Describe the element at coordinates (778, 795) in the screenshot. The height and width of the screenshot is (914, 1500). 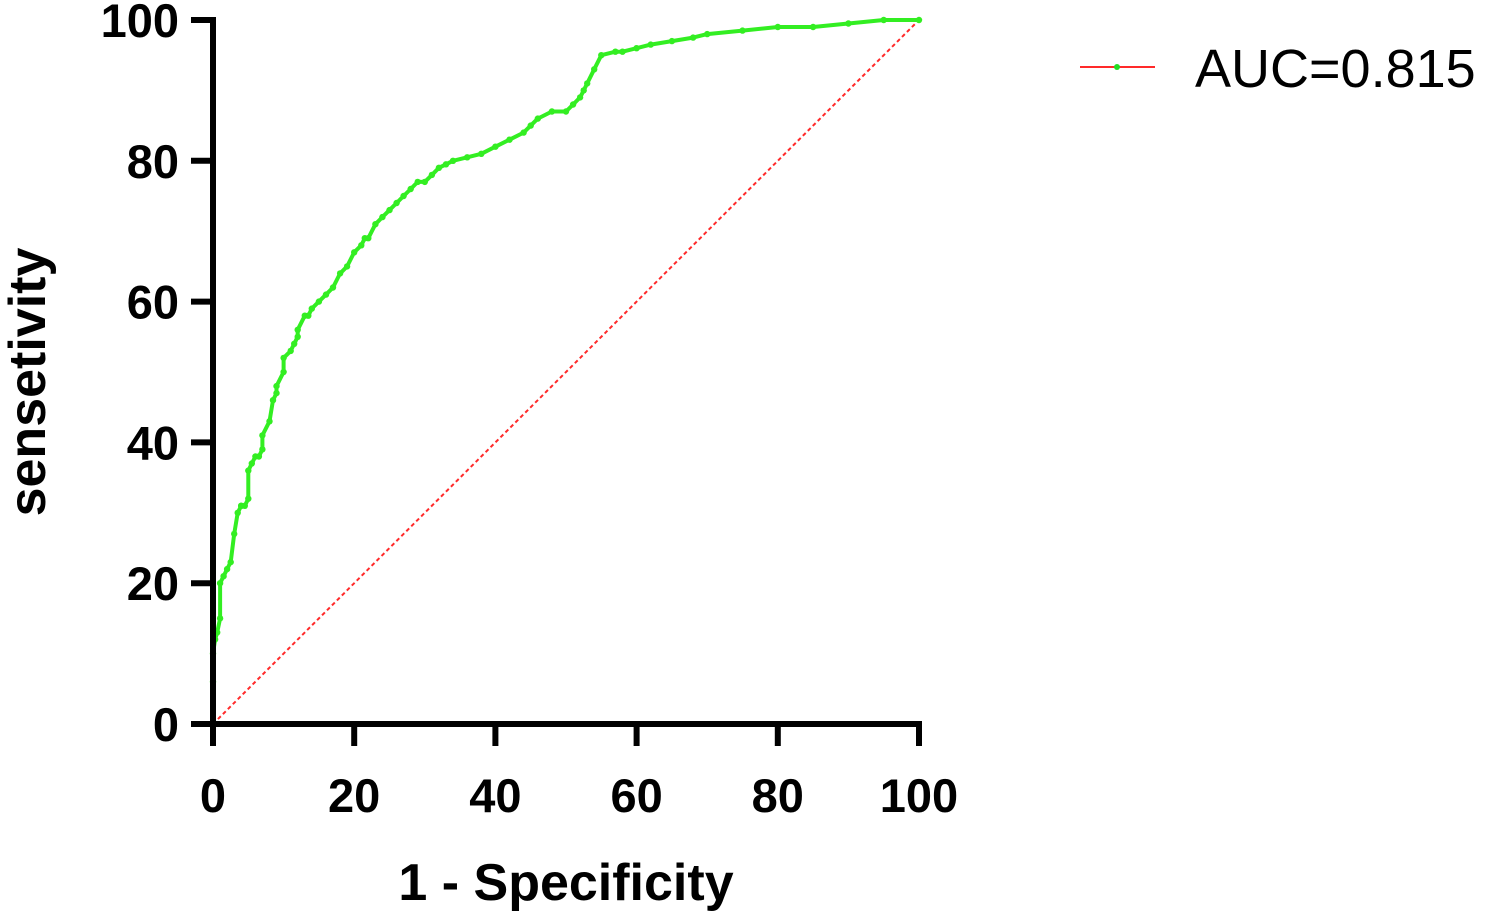
I see `x-tick-label: 80` at that location.